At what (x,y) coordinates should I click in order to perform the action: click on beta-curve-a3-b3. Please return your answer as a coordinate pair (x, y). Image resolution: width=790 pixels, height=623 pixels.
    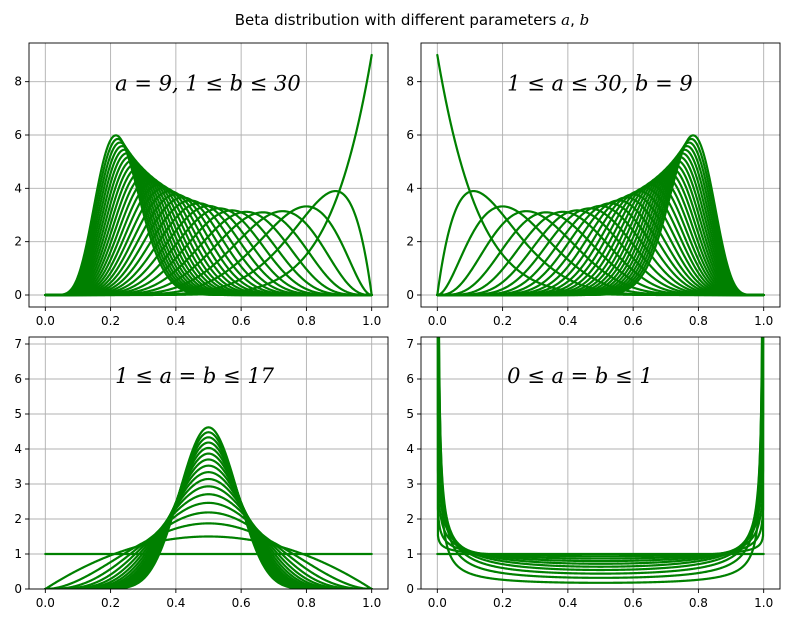
    Looking at the image, I should click on (208, 555).